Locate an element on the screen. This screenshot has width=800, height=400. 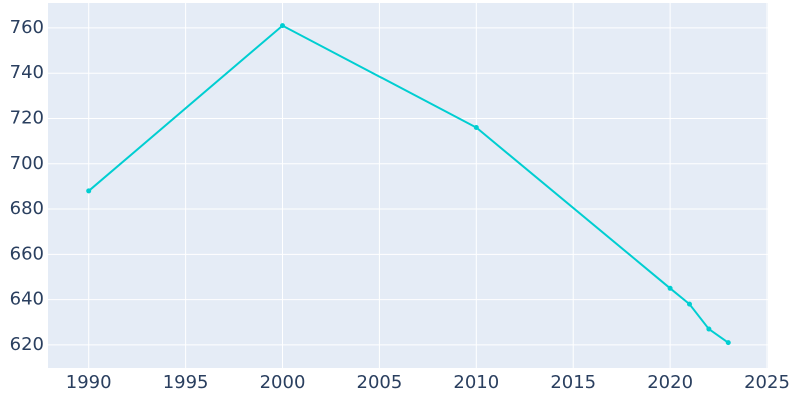
y-tick-label: 640 is located at coordinates (27, 299).